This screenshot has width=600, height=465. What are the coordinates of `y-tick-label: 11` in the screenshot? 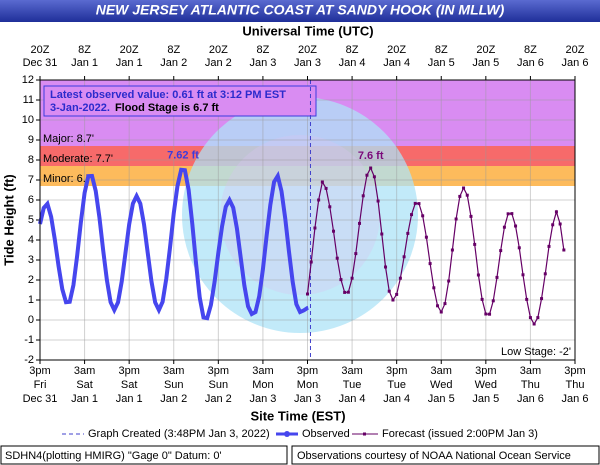 It's located at (28, 100).